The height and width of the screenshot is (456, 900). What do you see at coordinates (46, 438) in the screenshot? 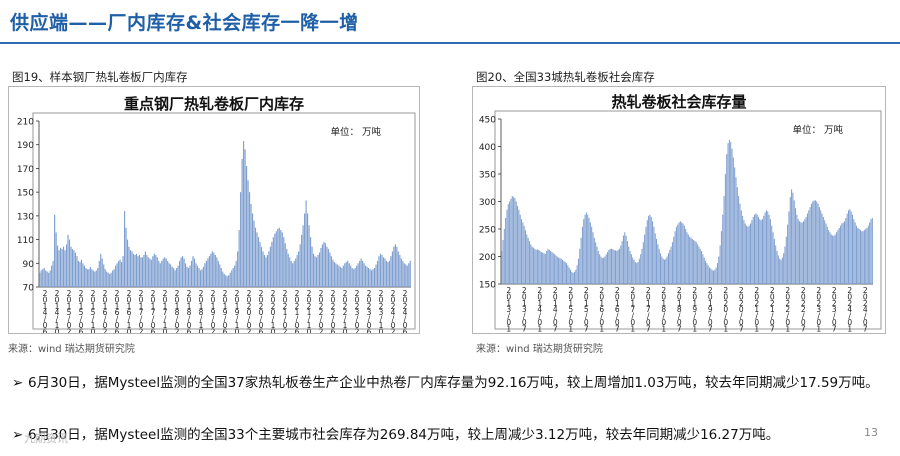
I see `watermark: 九期资讯` at bounding box center [46, 438].